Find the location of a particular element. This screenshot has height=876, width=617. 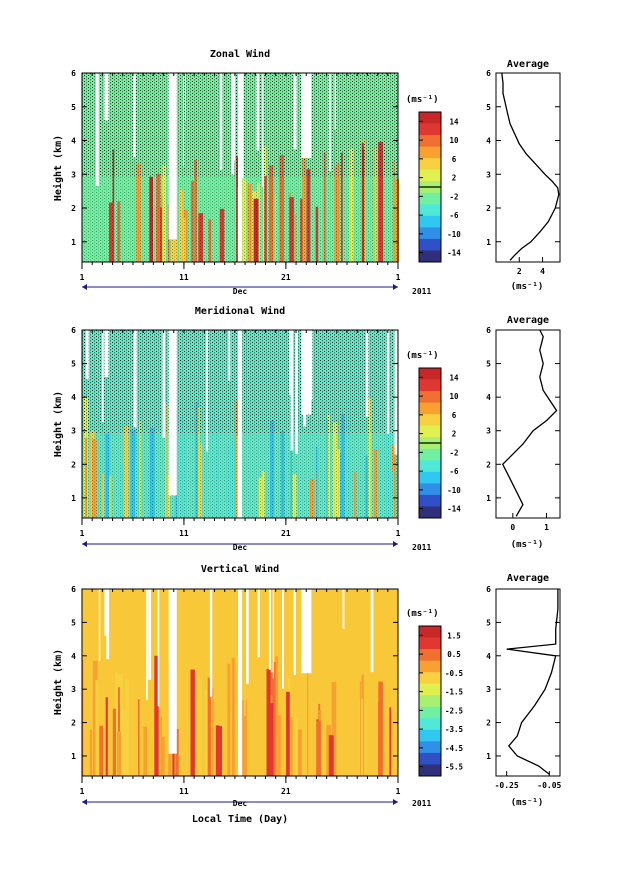

y-tick-label: 3 is located at coordinates (73, 174).